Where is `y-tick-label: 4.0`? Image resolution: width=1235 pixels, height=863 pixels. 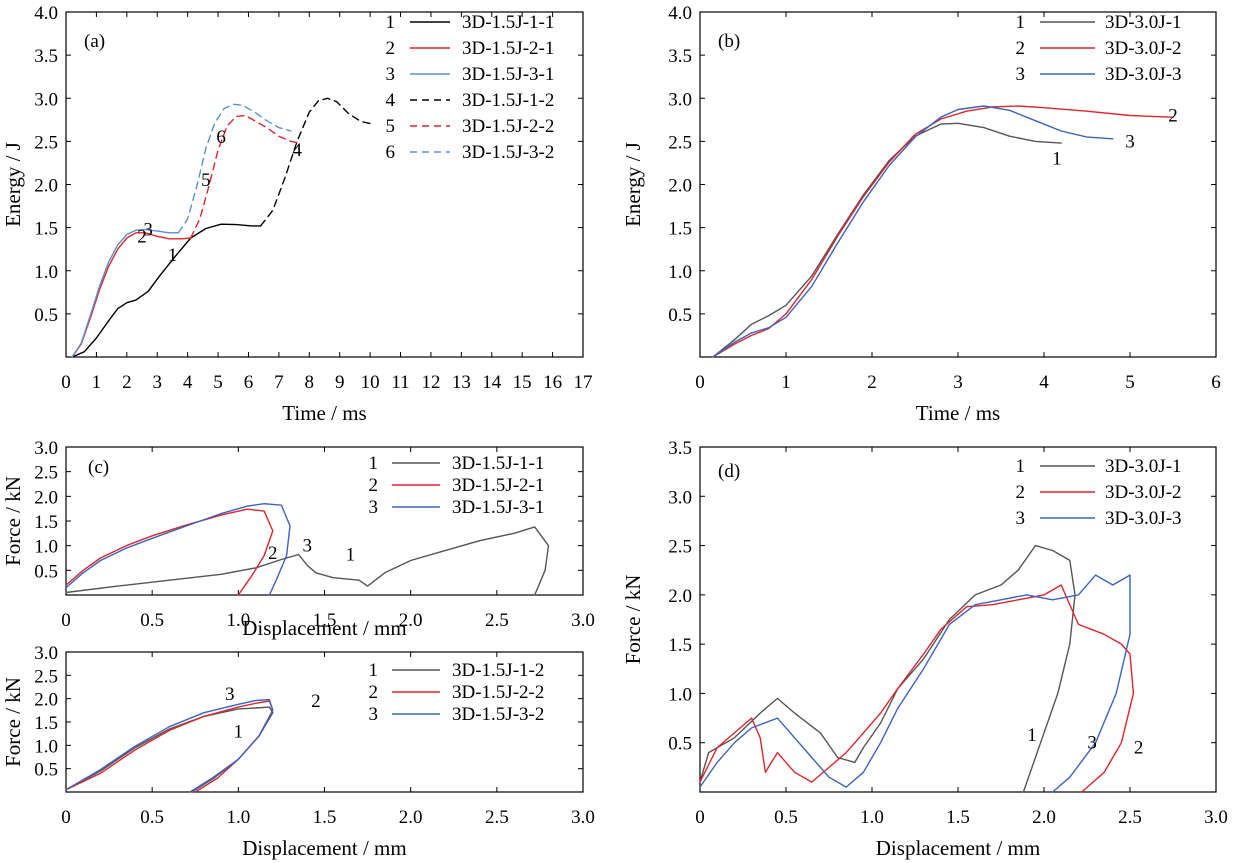
y-tick-label: 4.0 is located at coordinates (46, 13).